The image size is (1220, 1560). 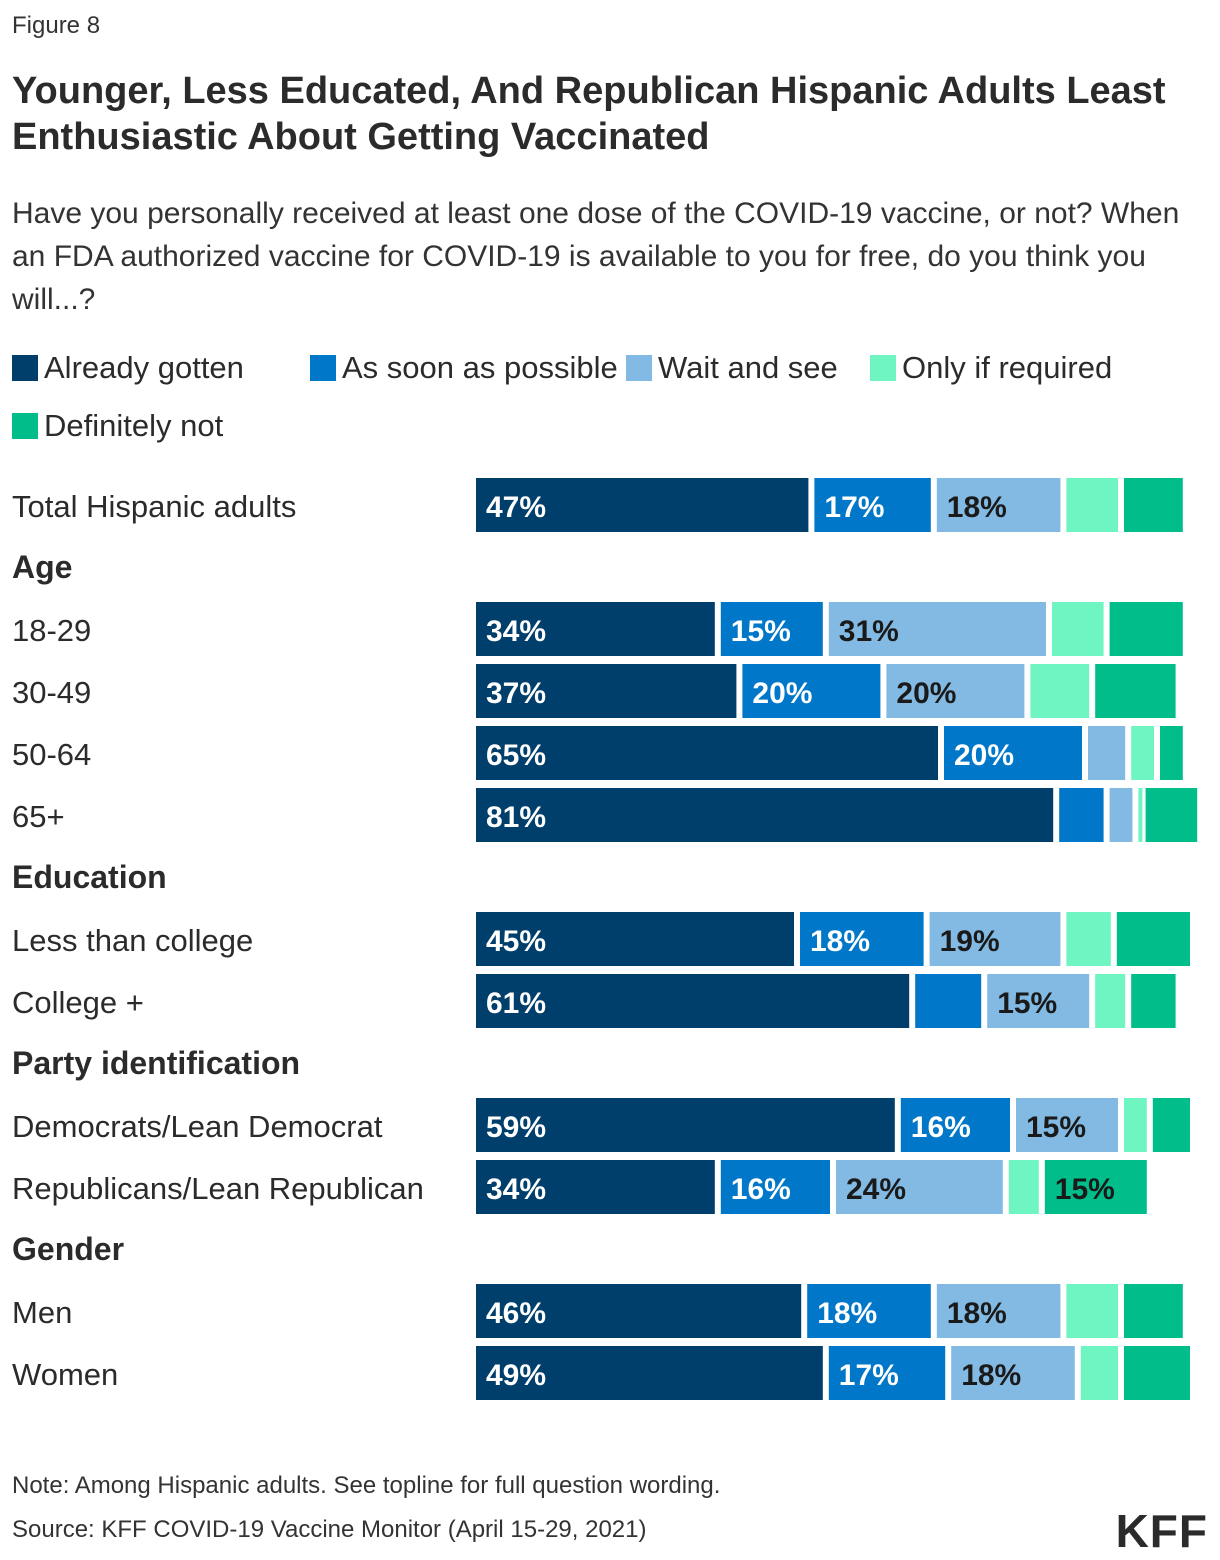 What do you see at coordinates (876, 1189) in the screenshot?
I see `data-label: 24%` at bounding box center [876, 1189].